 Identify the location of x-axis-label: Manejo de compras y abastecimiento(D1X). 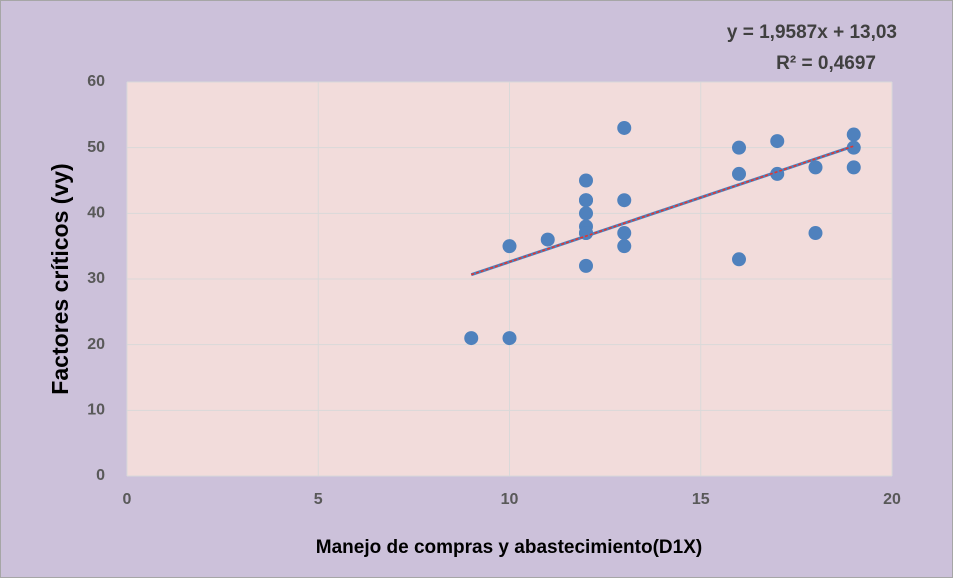
(509, 547).